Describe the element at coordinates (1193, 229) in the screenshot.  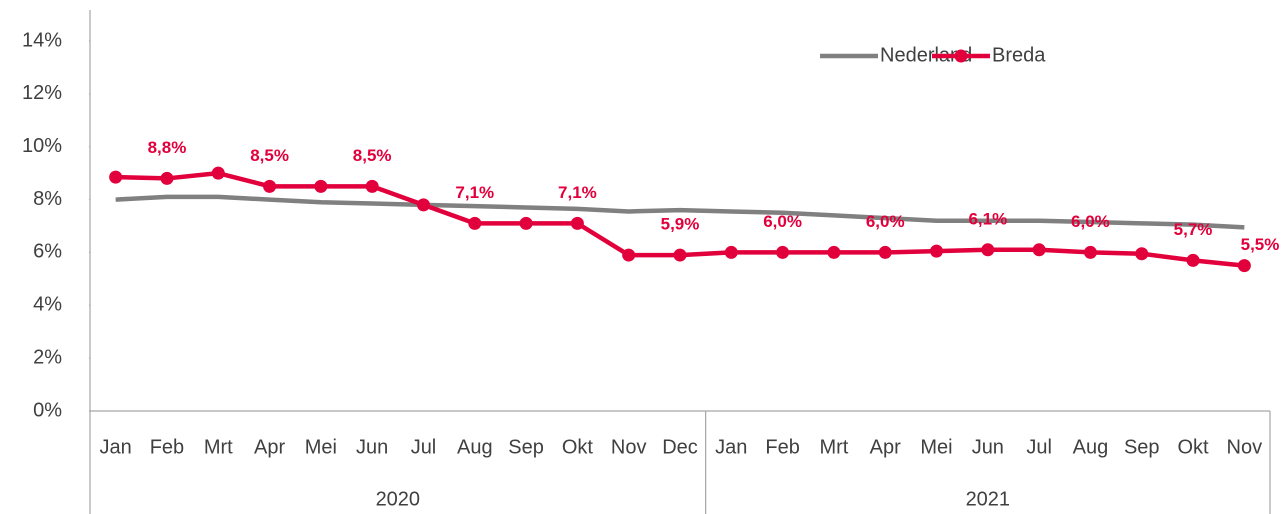
I see `data-label: 5,7%` at that location.